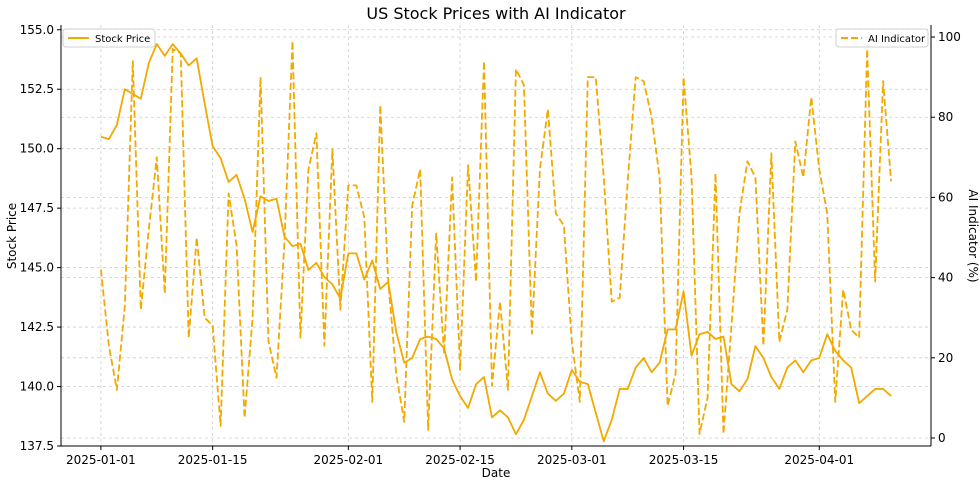 This screenshot has height=487, width=980. What do you see at coordinates (37, 89) in the screenshot?
I see `y-tick-label-left: 152.5` at bounding box center [37, 89].